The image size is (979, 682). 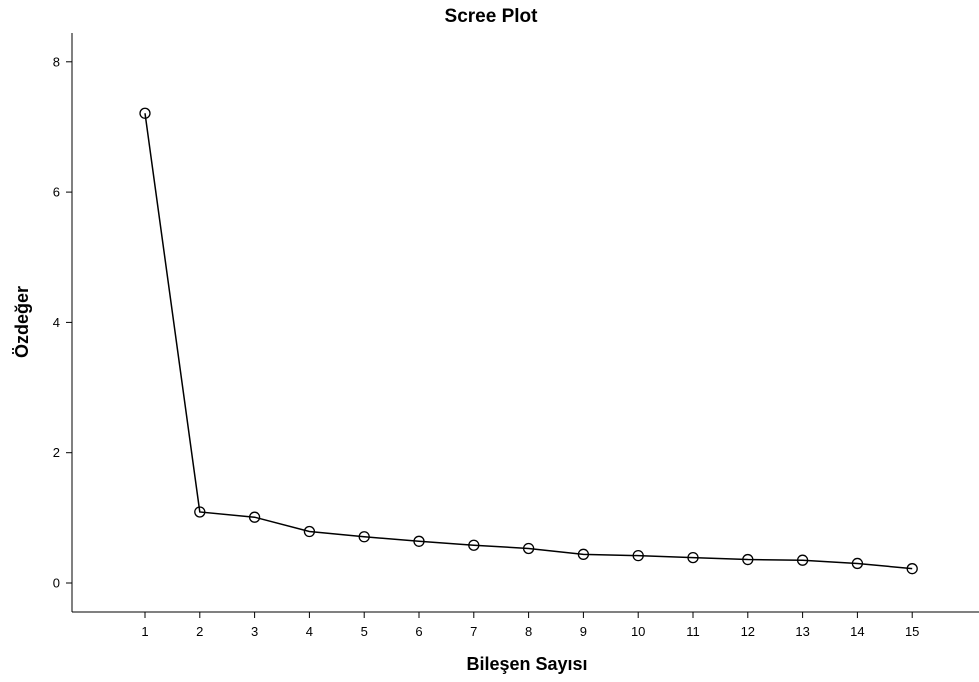 What do you see at coordinates (364, 631) in the screenshot?
I see `x-tick-label: 5` at bounding box center [364, 631].